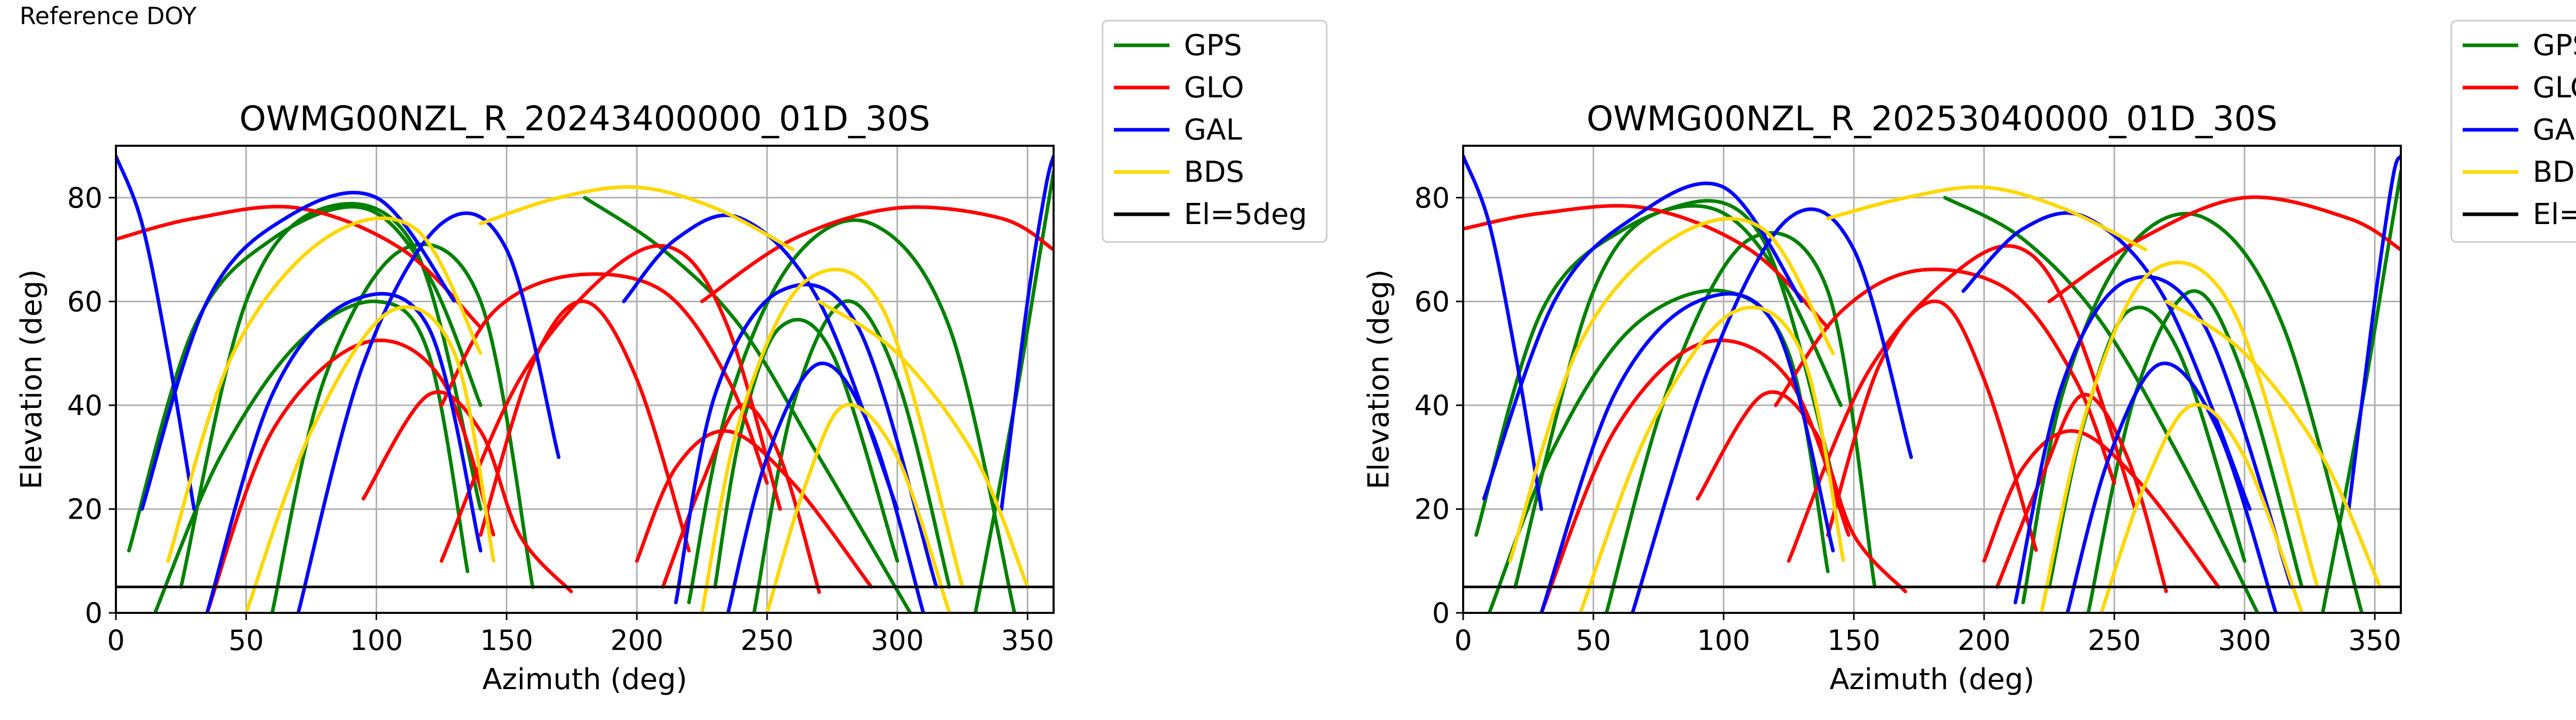 The image size is (2576, 720). I want to click on chart-title: OWMG00NZL_R_20243400000_01D_30S, so click(584, 119).